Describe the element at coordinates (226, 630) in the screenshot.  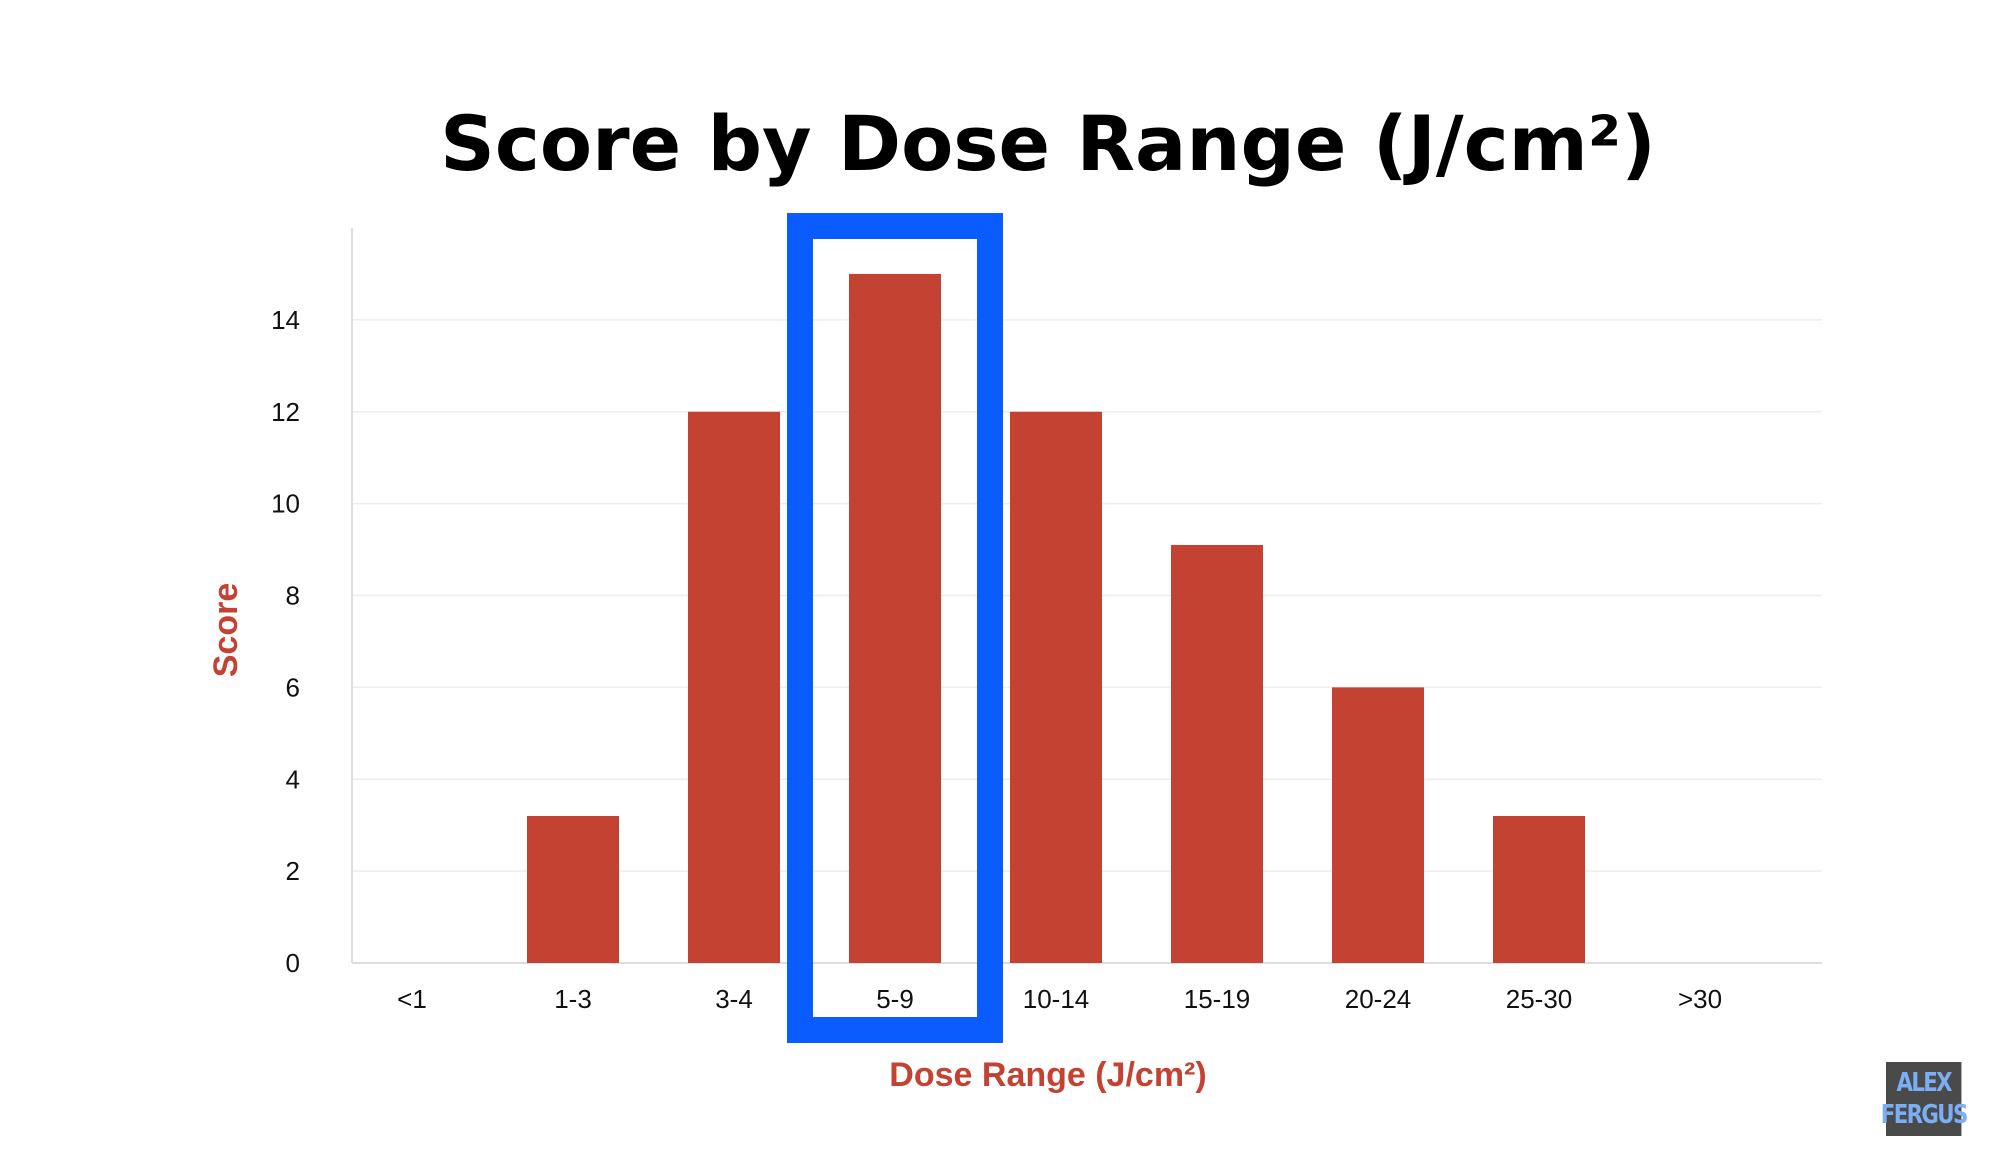
I see `y-axis-title: Score` at that location.